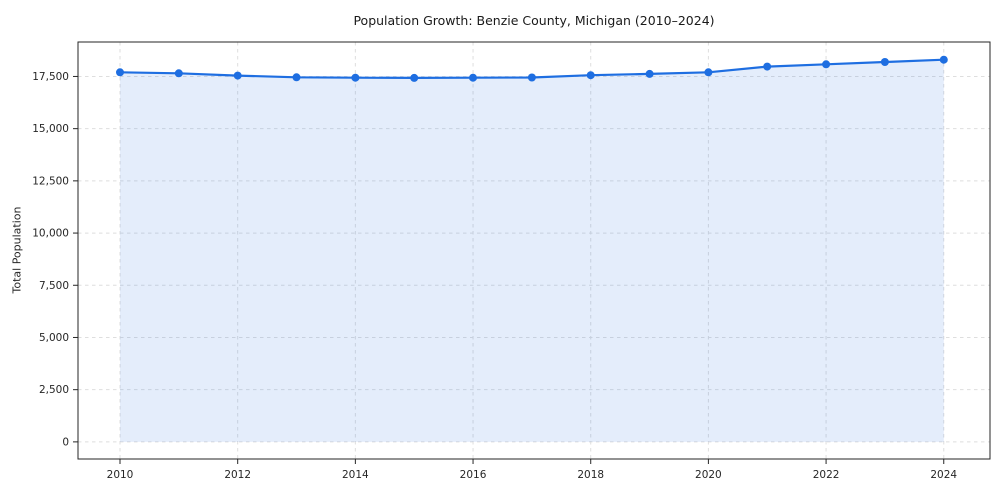 This screenshot has width=1000, height=500. Describe the element at coordinates (708, 475) in the screenshot. I see `x-tick-label: 2020` at that location.